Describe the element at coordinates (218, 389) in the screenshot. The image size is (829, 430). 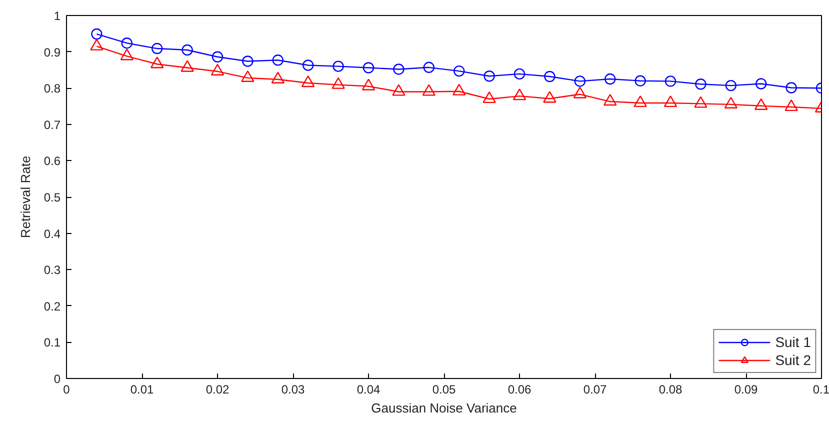
I see `x-tick-label: 0.02` at that location.